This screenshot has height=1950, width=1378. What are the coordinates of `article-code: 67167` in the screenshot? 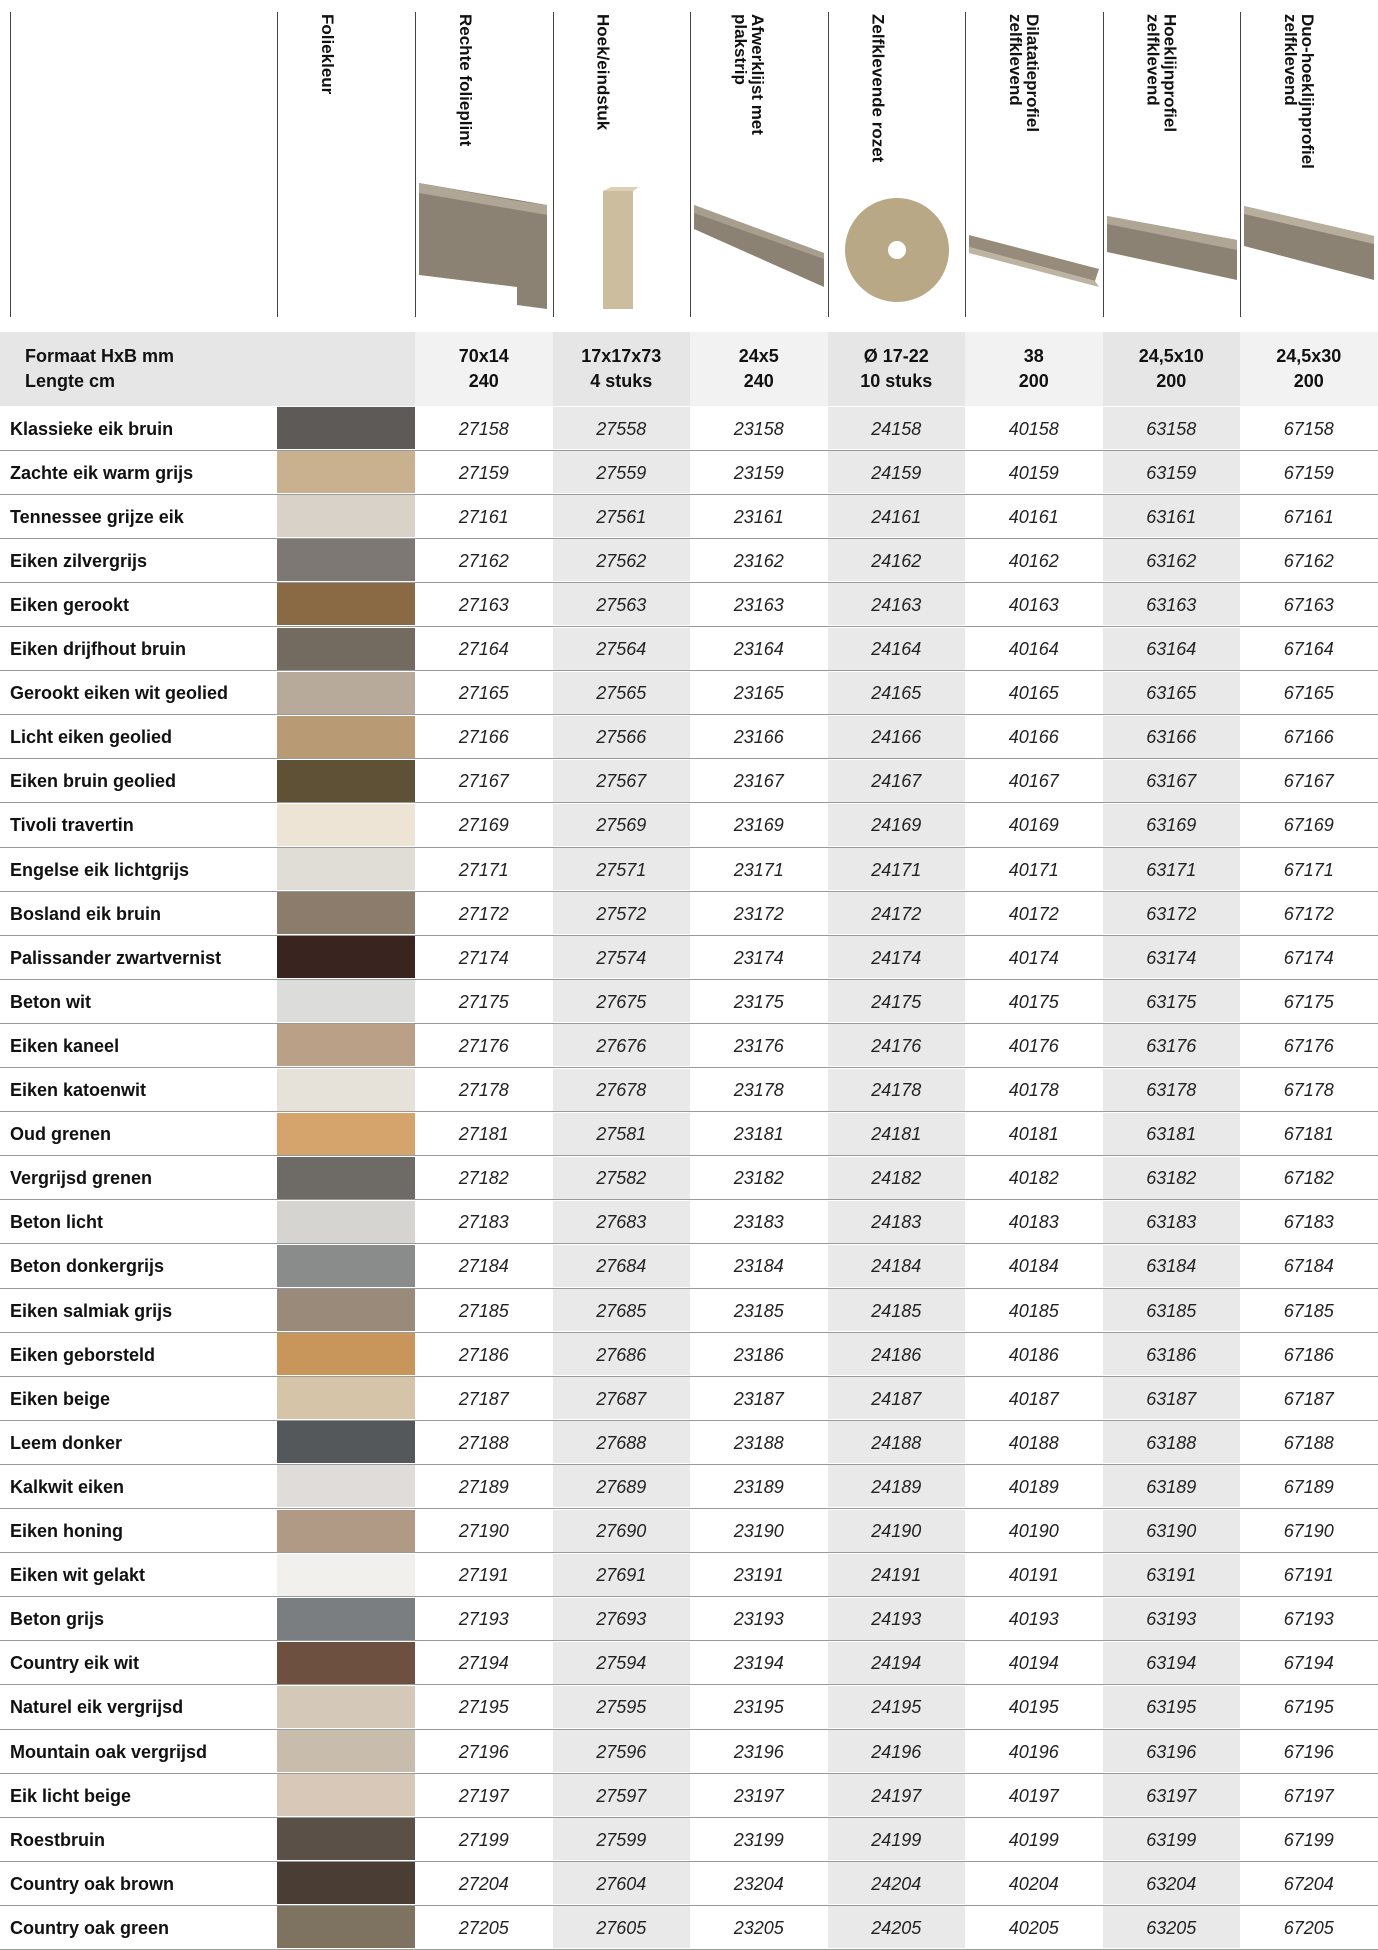 It's located at (1308, 781).